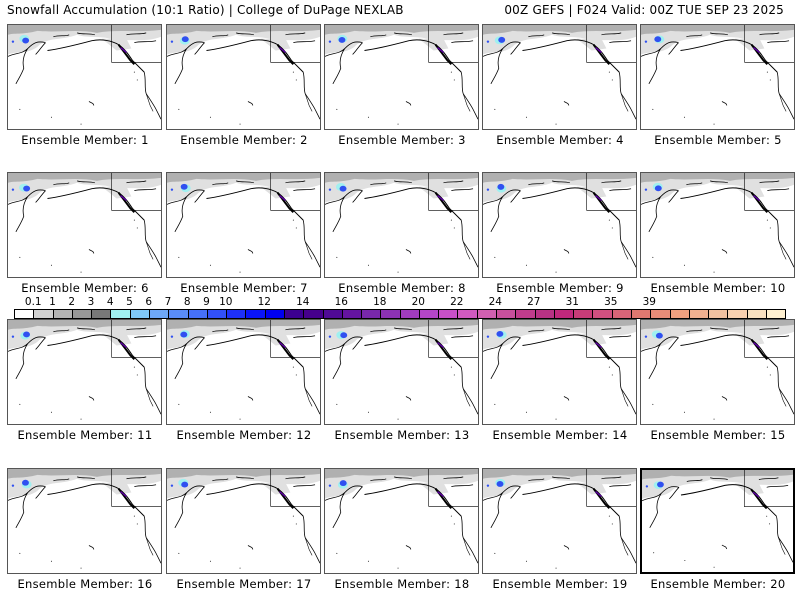 The height and width of the screenshot is (600, 800). I want to click on colorbar-tick-label: 24, so click(495, 302).